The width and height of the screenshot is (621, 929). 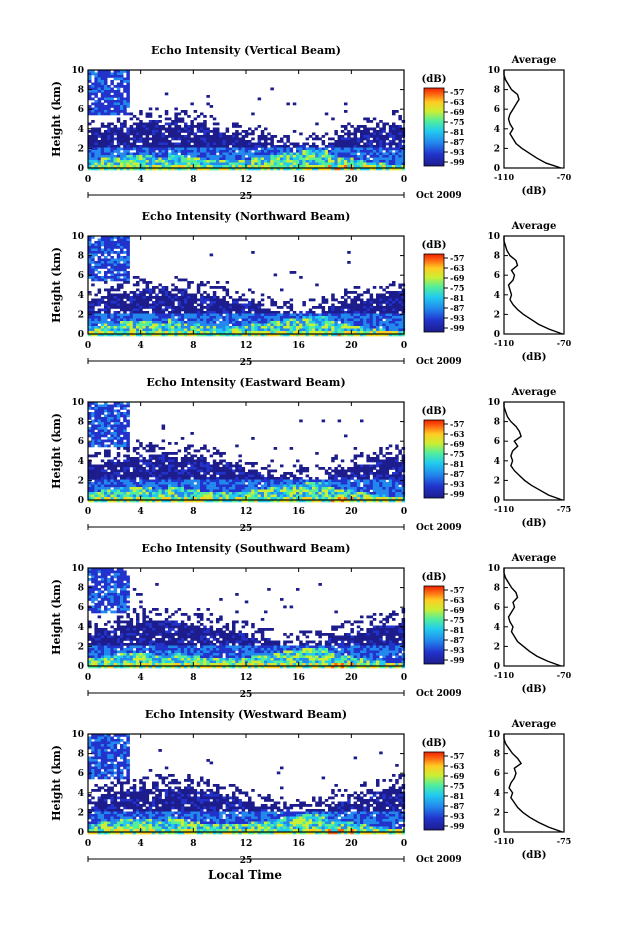 What do you see at coordinates (351, 512) in the screenshot?
I see `x-tick-label: 20` at bounding box center [351, 512].